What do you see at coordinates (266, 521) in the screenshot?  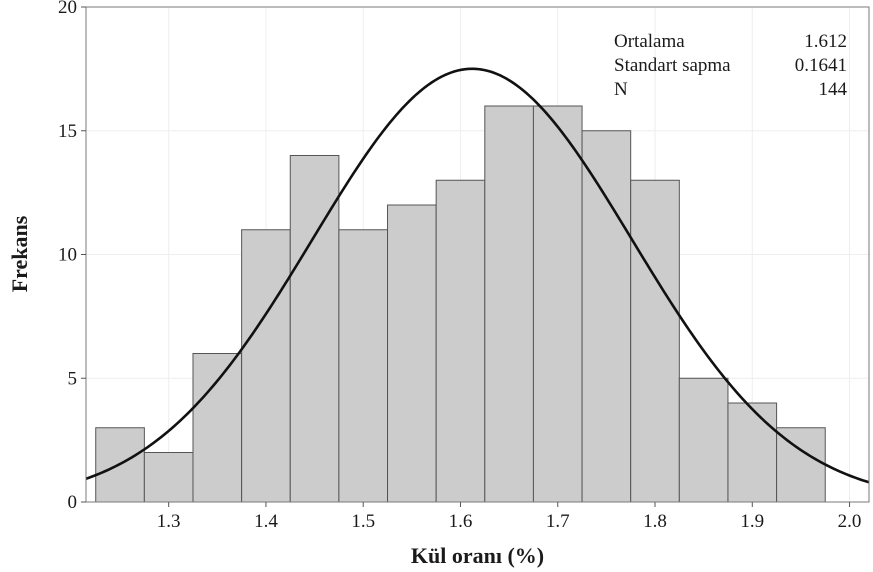 I see `x-tick-label: 1.4` at bounding box center [266, 521].